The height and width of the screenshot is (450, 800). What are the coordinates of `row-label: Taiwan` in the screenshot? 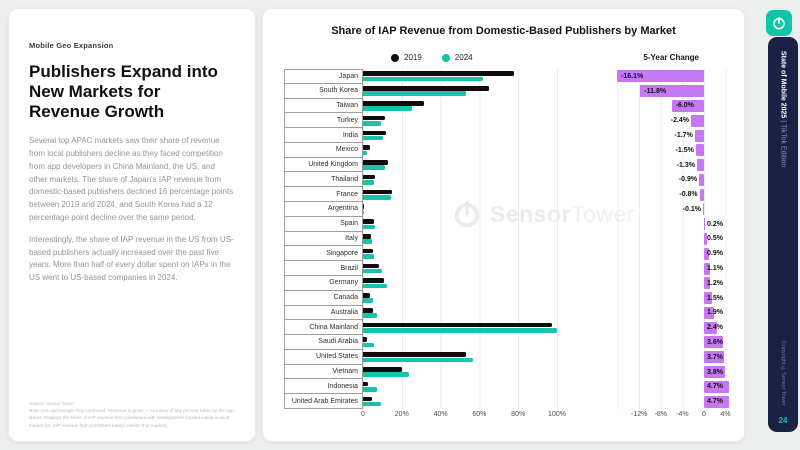 It's located at (323, 106).